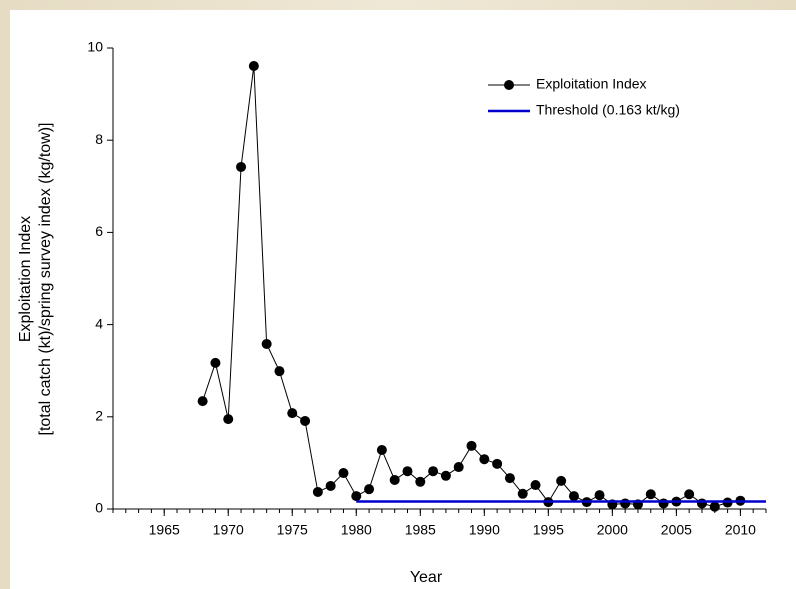  I want to click on y-tick-label: 8, so click(99, 139).